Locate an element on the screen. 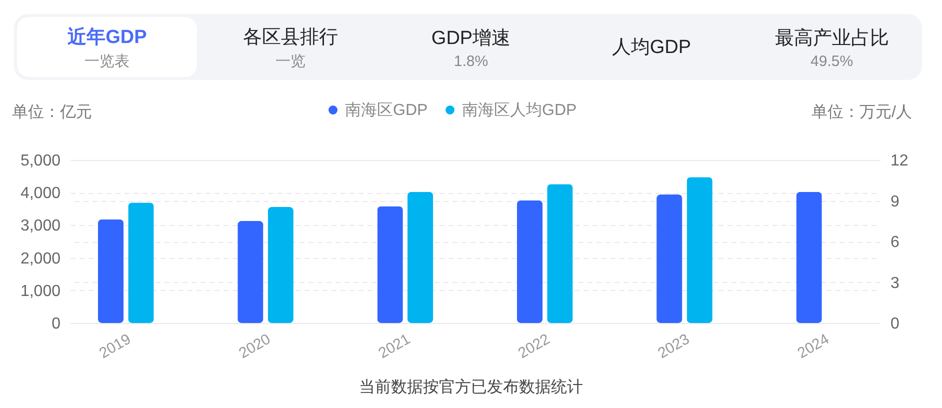 The height and width of the screenshot is (408, 942). x-tick-label: 2024 is located at coordinates (813, 346).